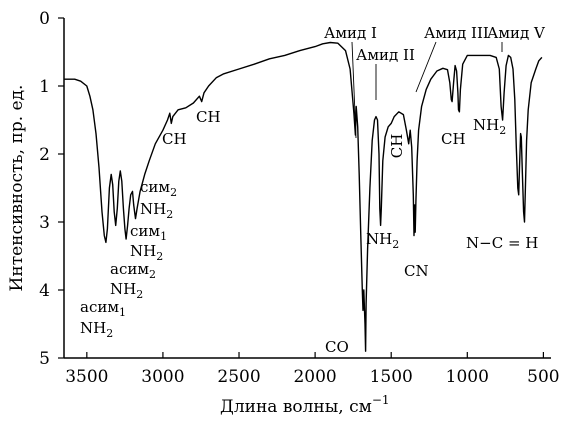  Describe the element at coordinates (96, 329) in the screenshot. I see `annotation-asim1-nh2: NH2` at that location.